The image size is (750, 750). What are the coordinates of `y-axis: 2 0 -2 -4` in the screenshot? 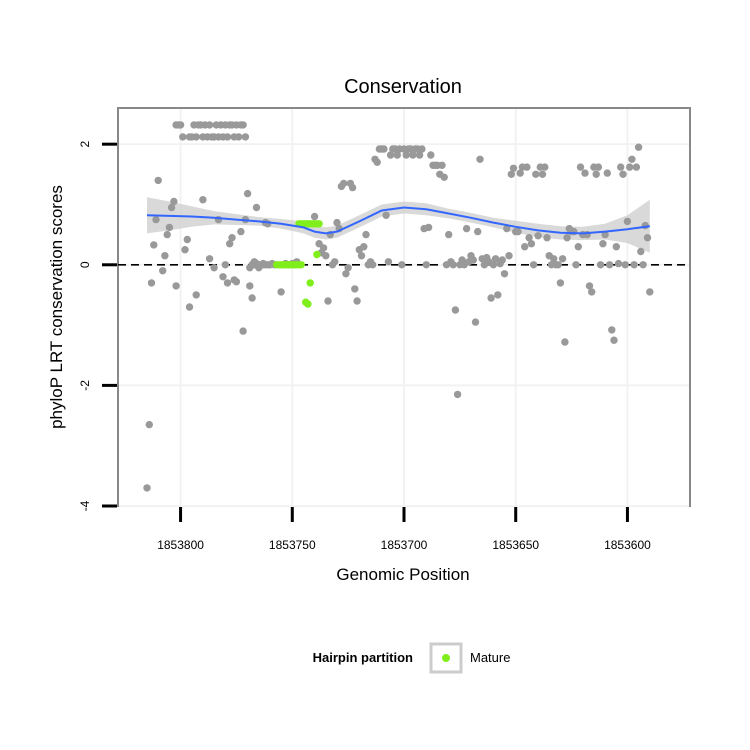 It's located at (97, 326).